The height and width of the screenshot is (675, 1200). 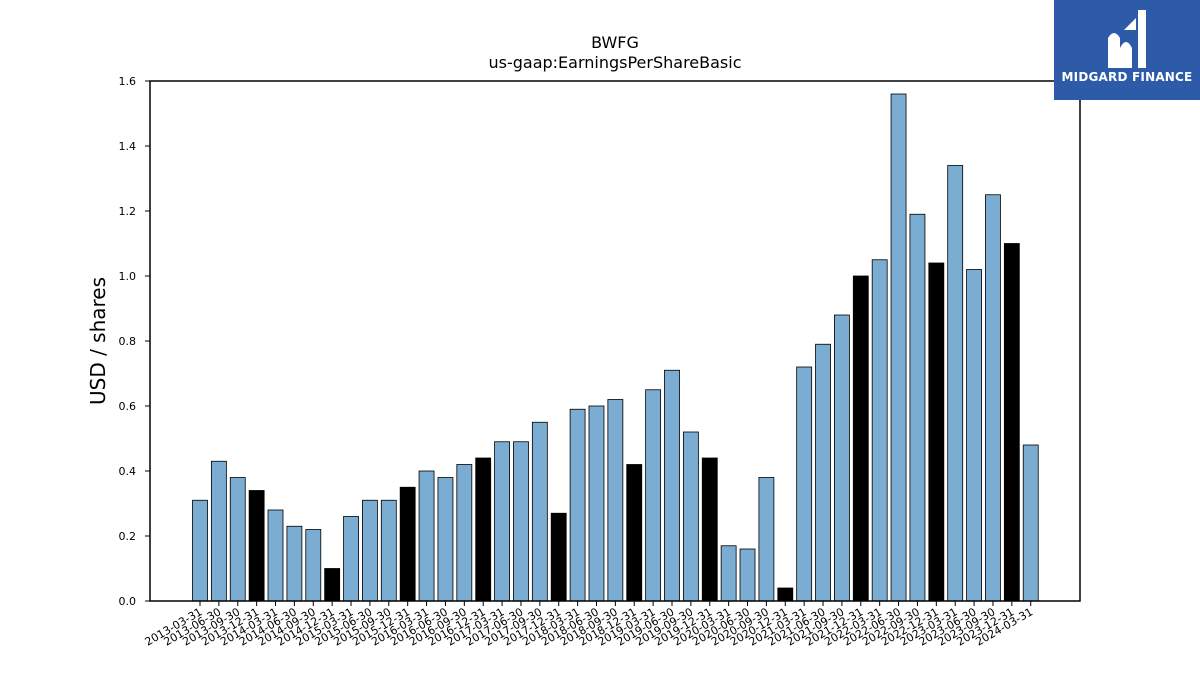 I want to click on y-tick-label: 1.0, so click(x=128, y=276).